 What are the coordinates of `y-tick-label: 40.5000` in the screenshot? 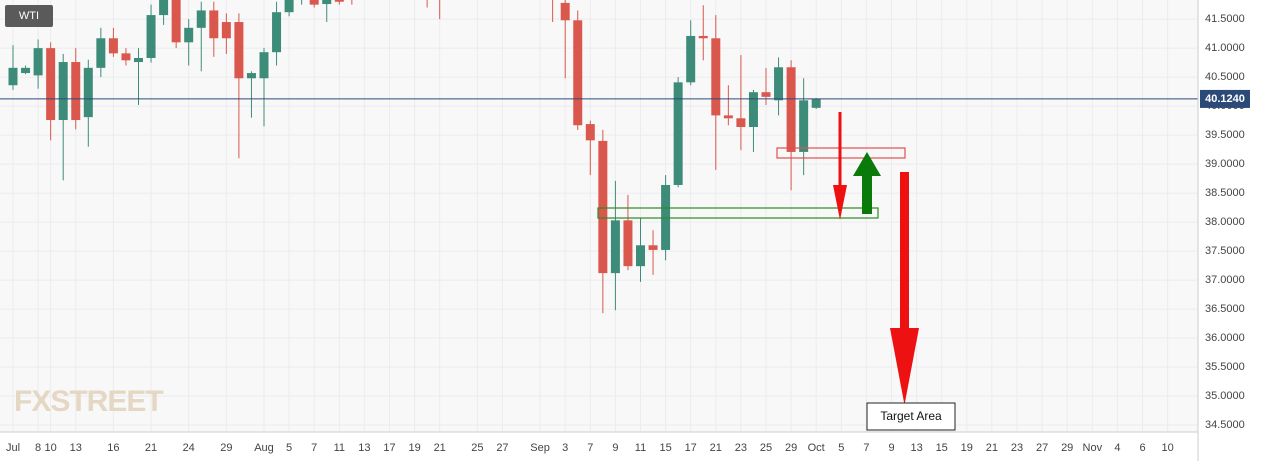 It's located at (1225, 77).